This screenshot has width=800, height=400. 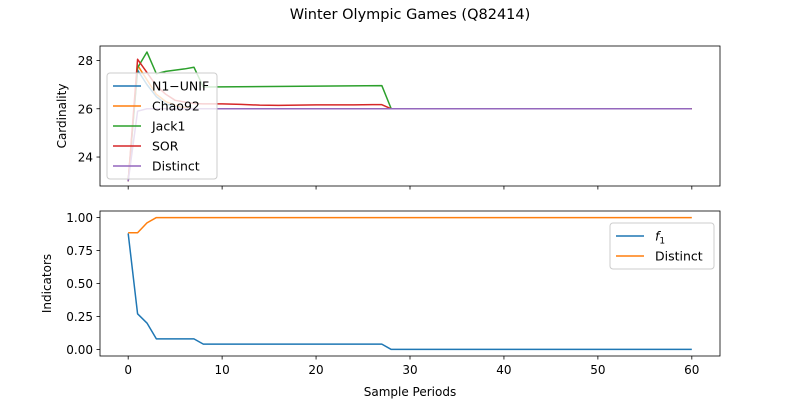 I want to click on bottom-y-tick-label: 0.25, so click(x=79, y=317).